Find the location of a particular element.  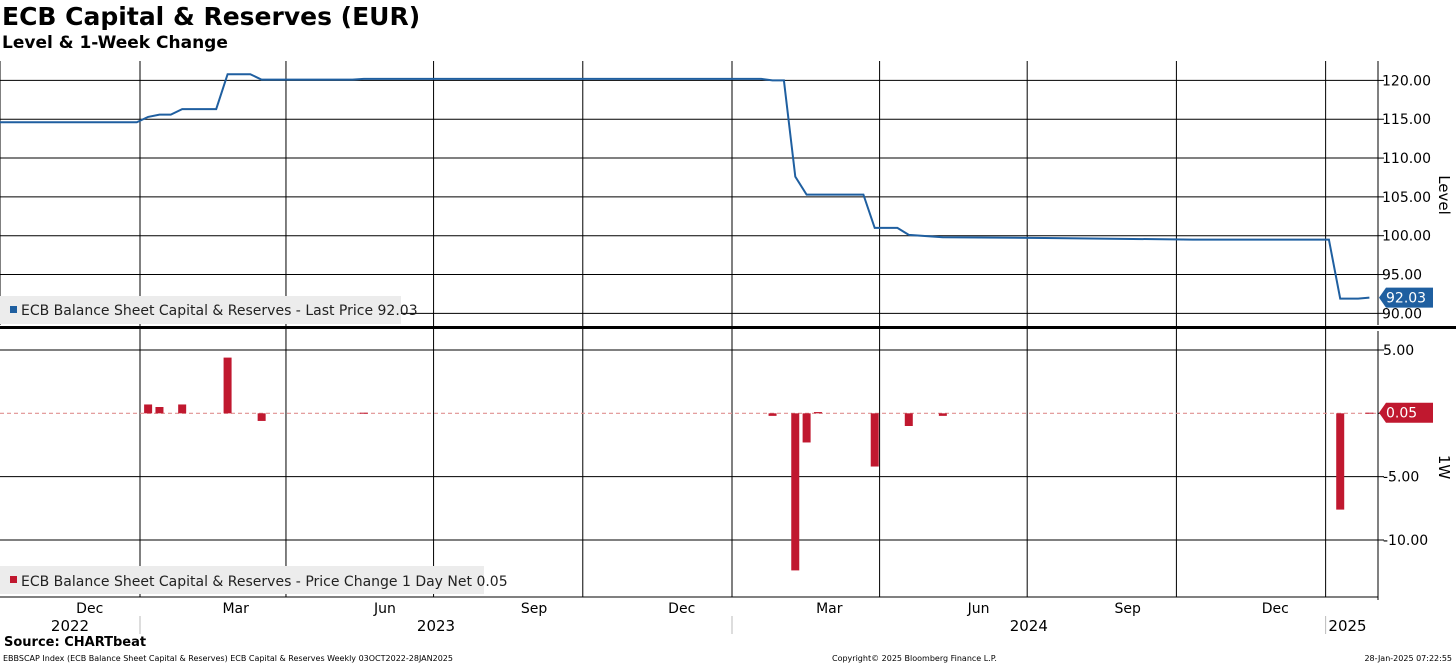

last-price-tag-label: 92.03 is located at coordinates (1406, 299).